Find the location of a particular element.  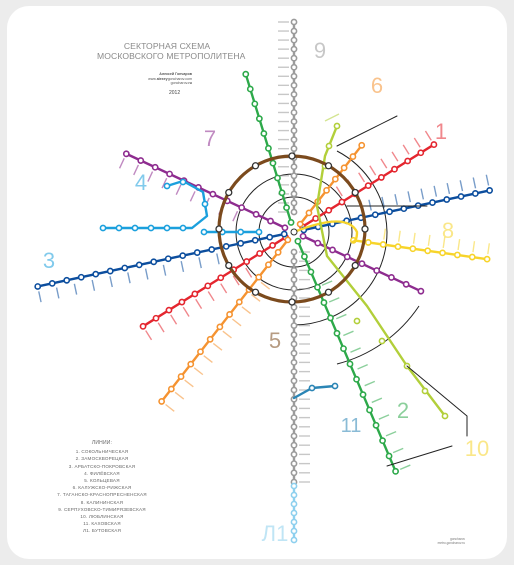

author-site: goncharov.ru is located at coordinates (147, 83).